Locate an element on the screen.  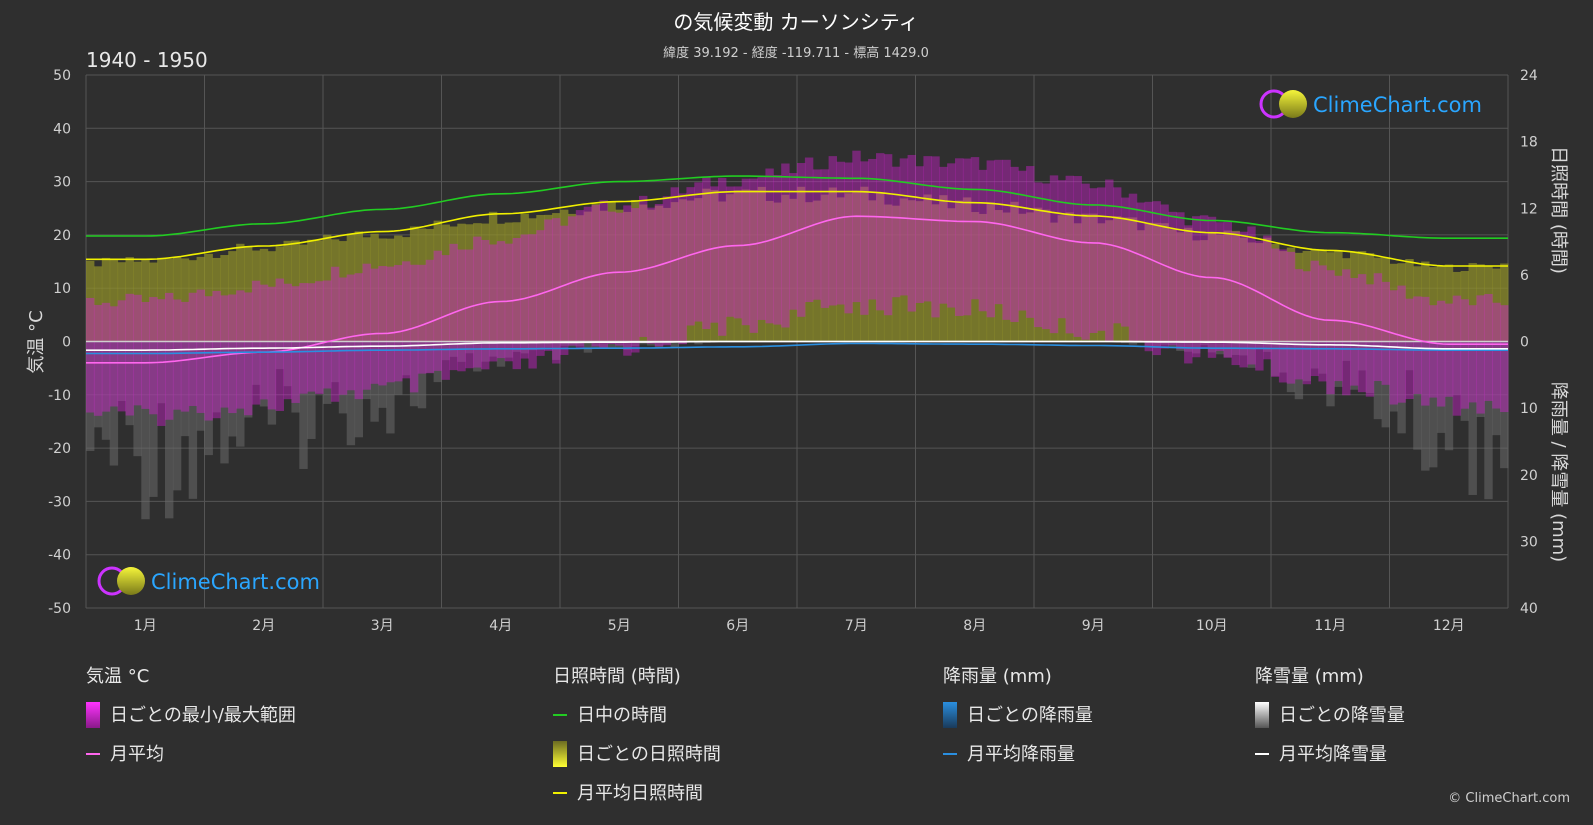
month-tick-label: 4月 is located at coordinates (500, 626).